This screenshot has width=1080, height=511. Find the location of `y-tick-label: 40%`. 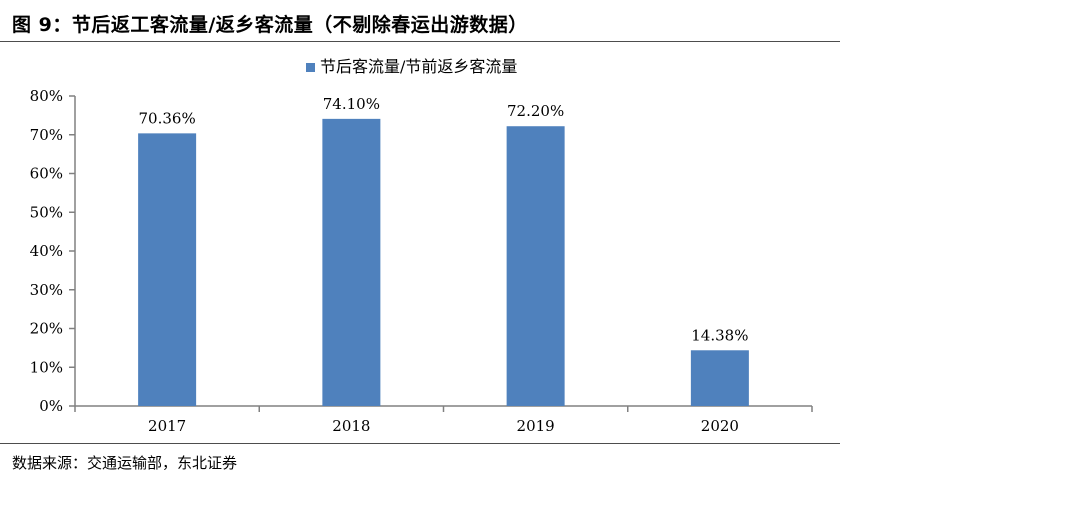

y-tick-label: 40% is located at coordinates (46, 251).